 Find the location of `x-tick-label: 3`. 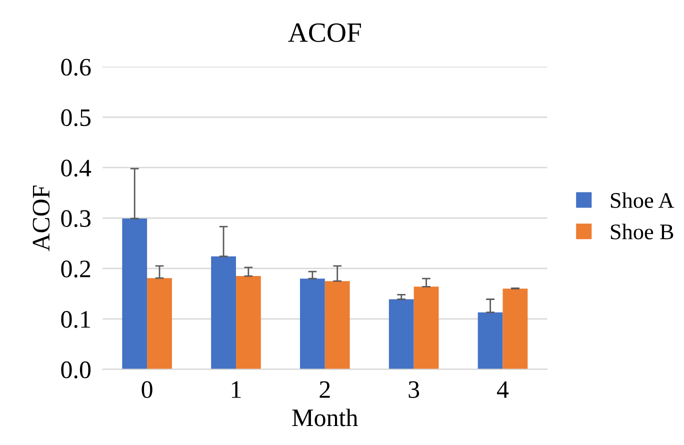

x-tick-label: 3 is located at coordinates (414, 389).